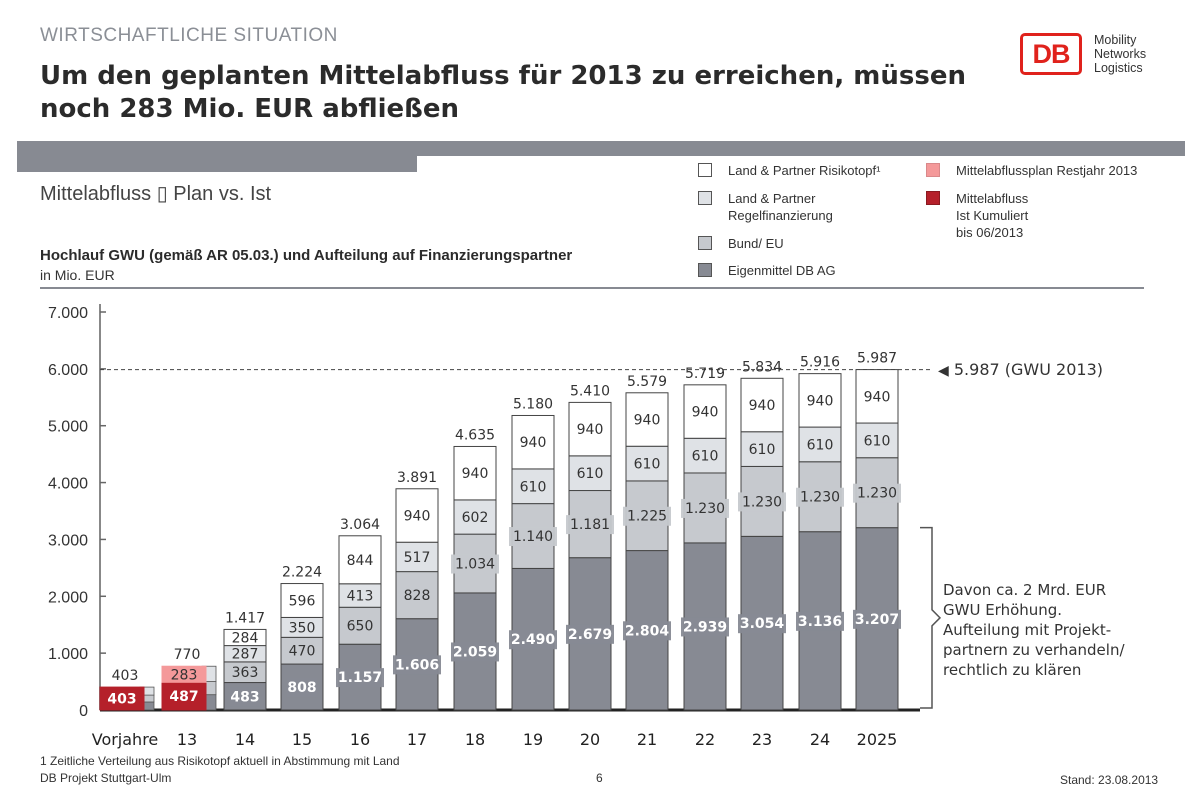  I want to click on data-label: 403, so click(121, 700).